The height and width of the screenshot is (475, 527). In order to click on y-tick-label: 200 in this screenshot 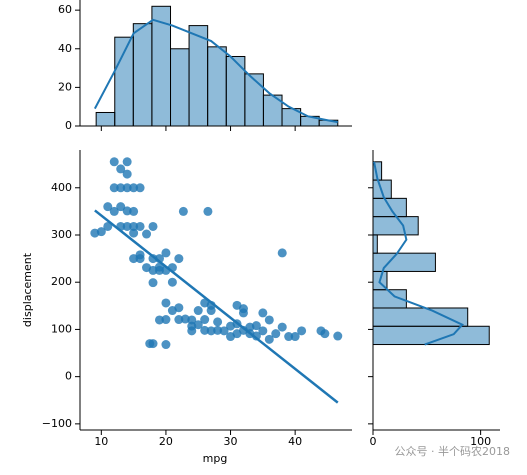, I will do `click(61, 281)`.